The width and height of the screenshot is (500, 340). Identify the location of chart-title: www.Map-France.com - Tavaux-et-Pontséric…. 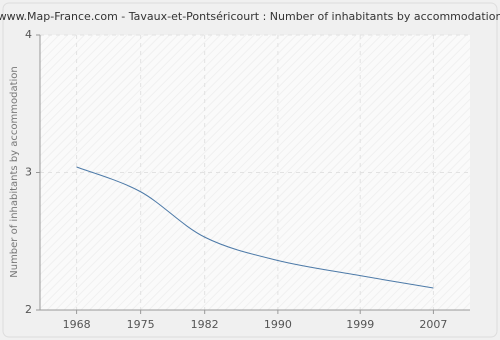
(250, 16).